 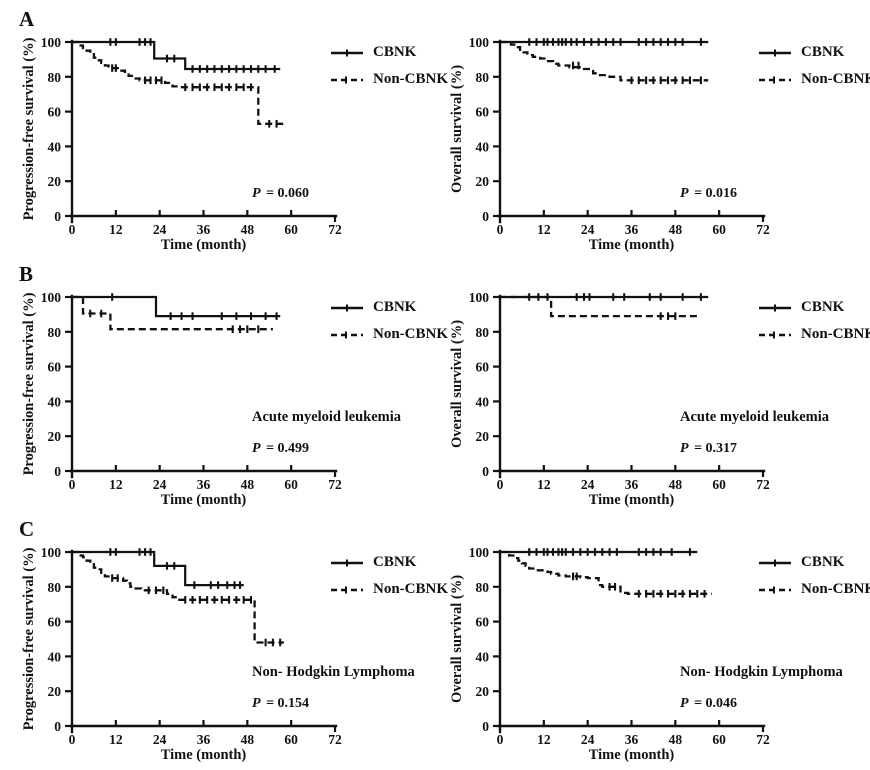 I want to click on p-value: P = 0.060, so click(x=281, y=193).